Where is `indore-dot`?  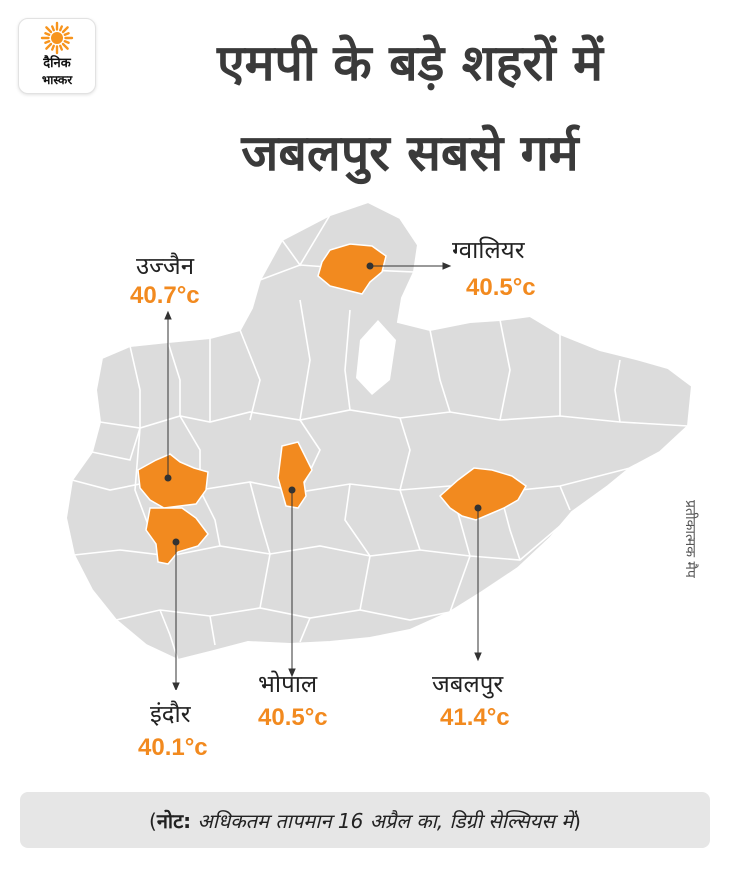
indore-dot is located at coordinates (176, 542).